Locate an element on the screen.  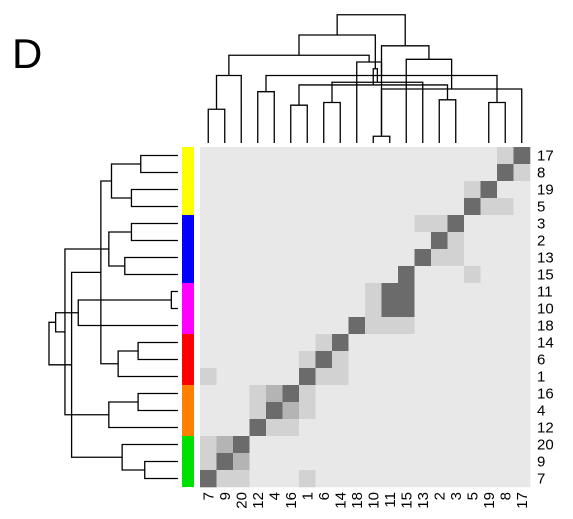
row-label: 5 is located at coordinates (541, 207).